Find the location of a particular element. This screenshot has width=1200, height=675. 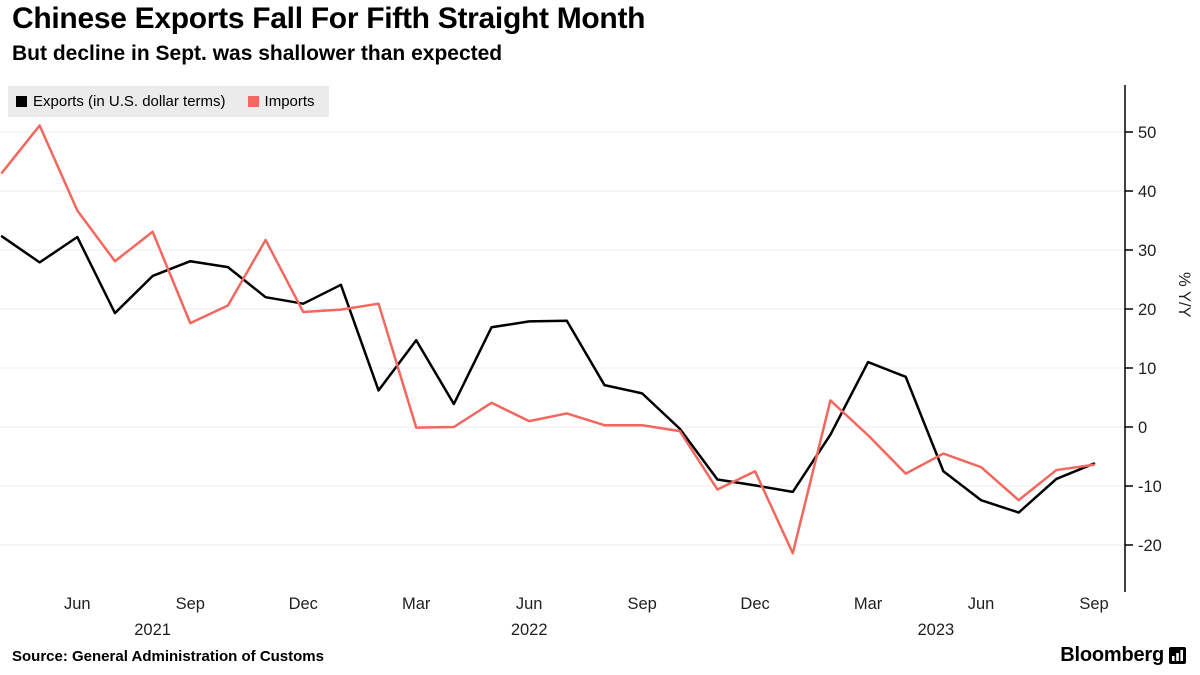

legend-item-imports: Imports is located at coordinates (281, 101).